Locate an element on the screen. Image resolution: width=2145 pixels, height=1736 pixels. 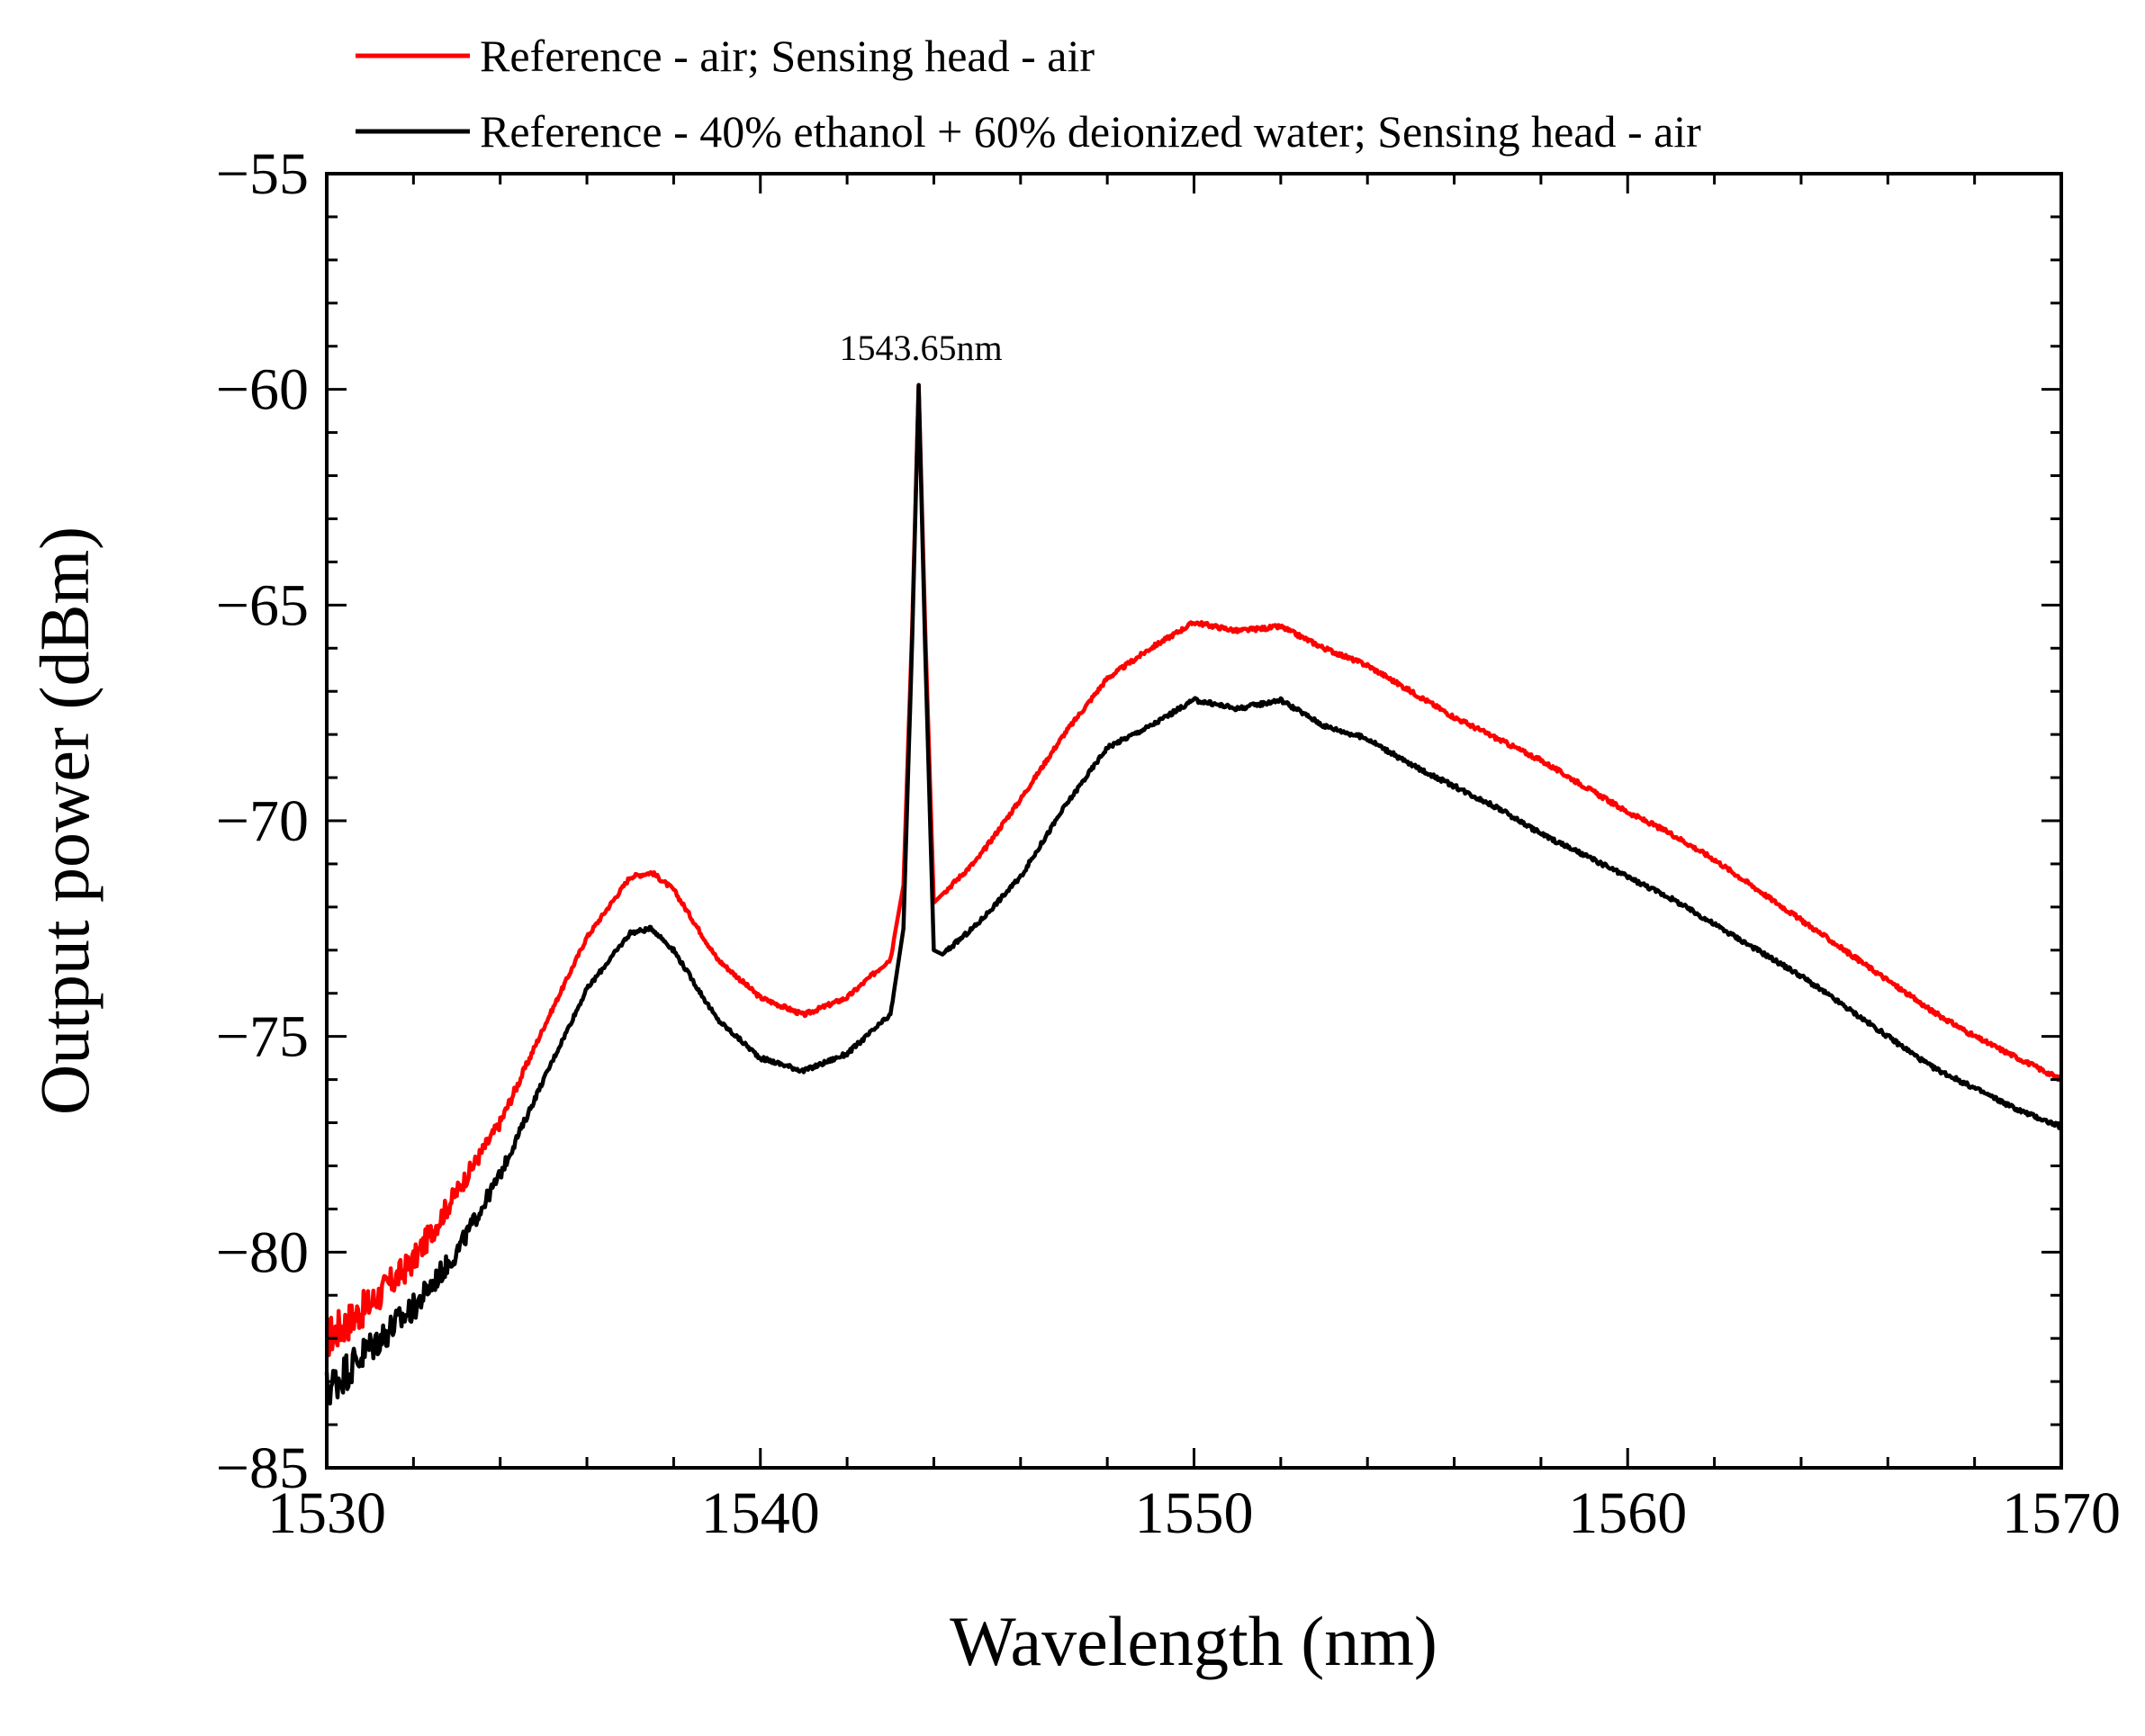
y-axis-title: Output power (dBm) is located at coordinates (64, 820).